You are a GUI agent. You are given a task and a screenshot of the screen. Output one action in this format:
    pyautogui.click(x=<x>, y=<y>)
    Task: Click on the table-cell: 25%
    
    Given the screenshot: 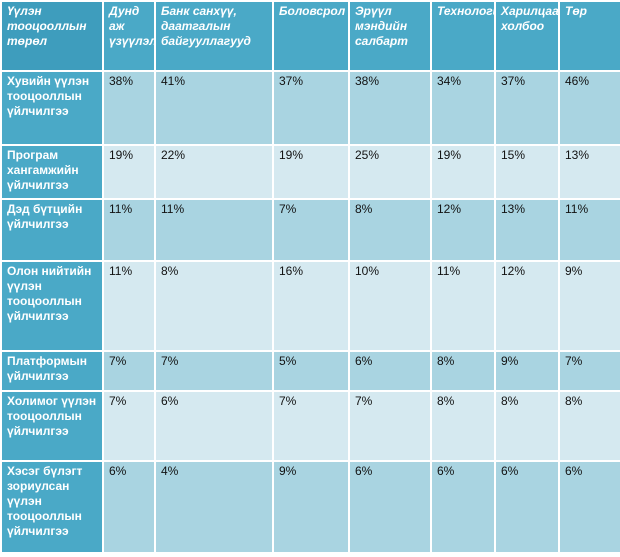 What is the action you would take?
    pyautogui.click(x=390, y=172)
    